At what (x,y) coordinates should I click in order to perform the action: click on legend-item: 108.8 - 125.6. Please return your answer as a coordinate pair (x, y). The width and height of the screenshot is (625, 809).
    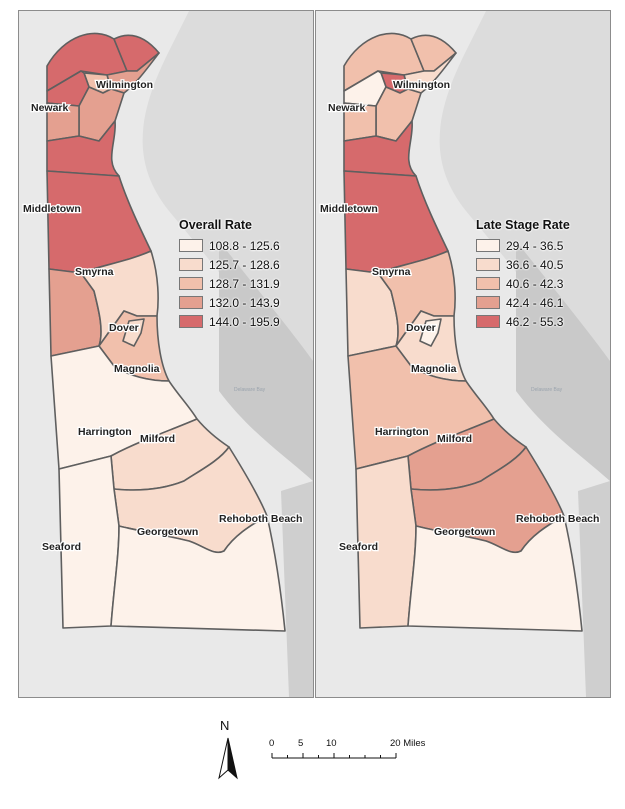
    Looking at the image, I should click on (246, 245).